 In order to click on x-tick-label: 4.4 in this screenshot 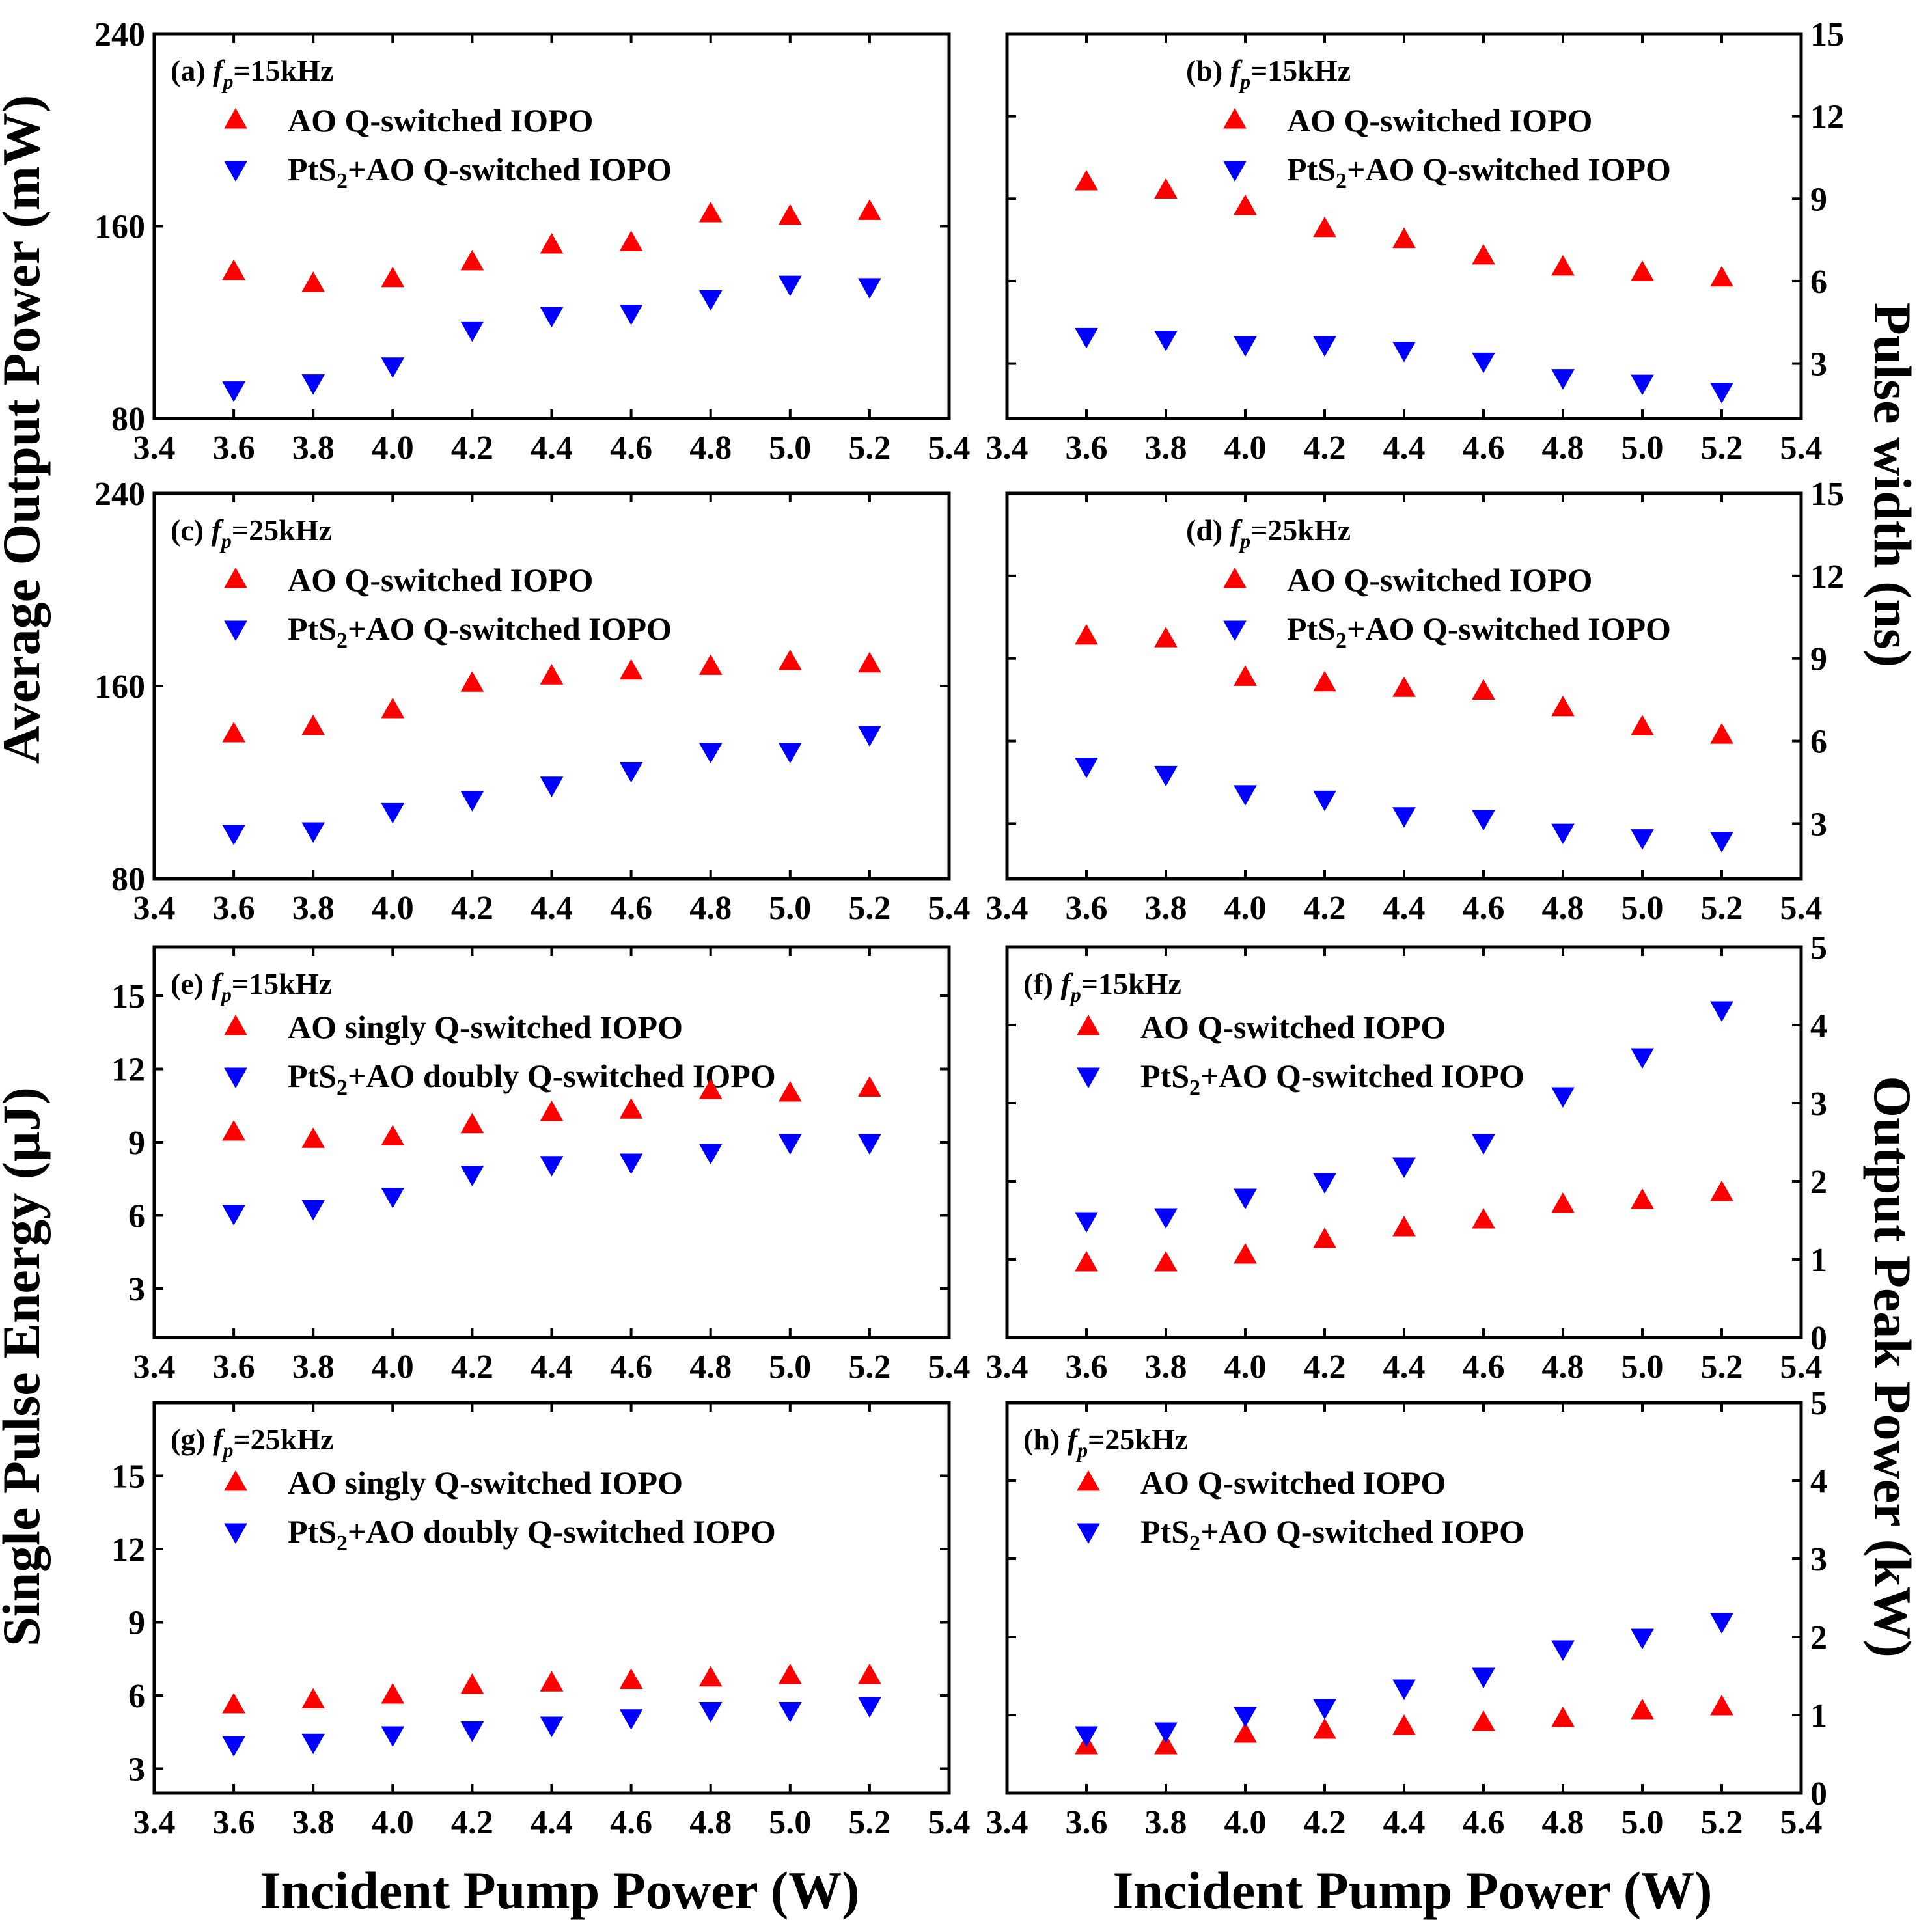, I will do `click(1404, 448)`.